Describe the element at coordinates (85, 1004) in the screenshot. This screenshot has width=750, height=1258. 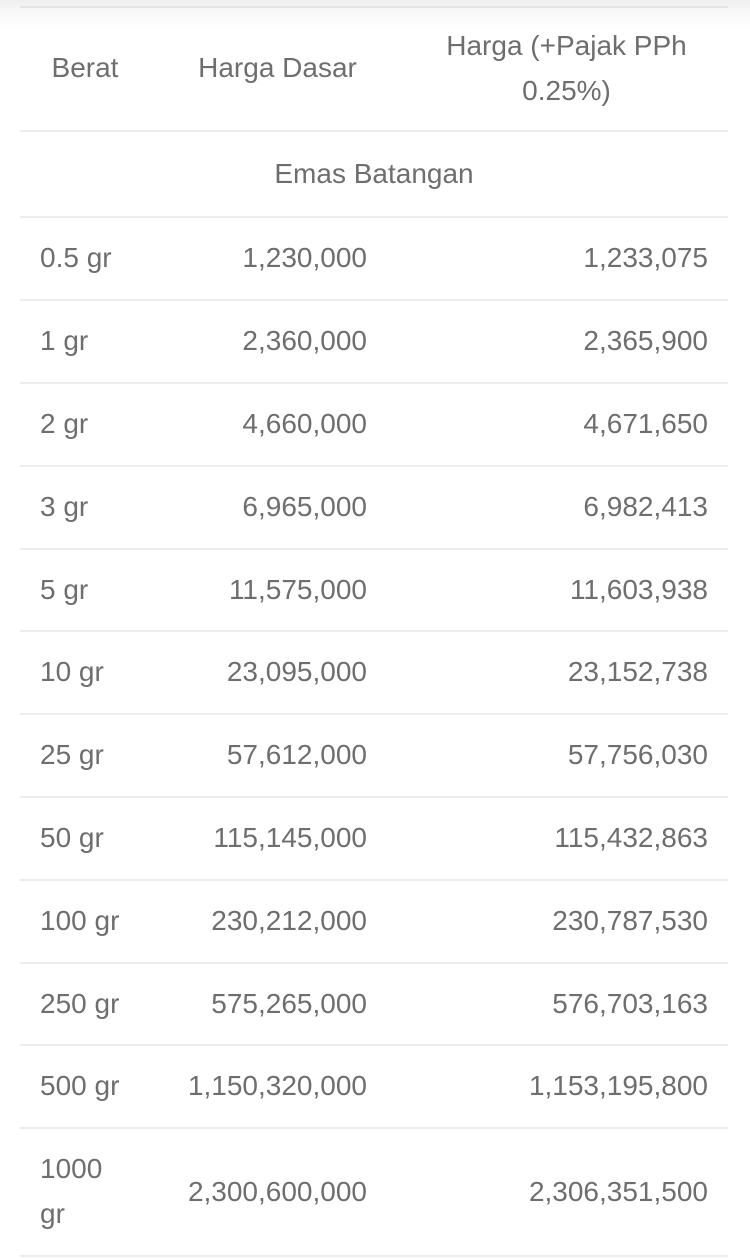
I see `cell-weight: 250 gr` at that location.